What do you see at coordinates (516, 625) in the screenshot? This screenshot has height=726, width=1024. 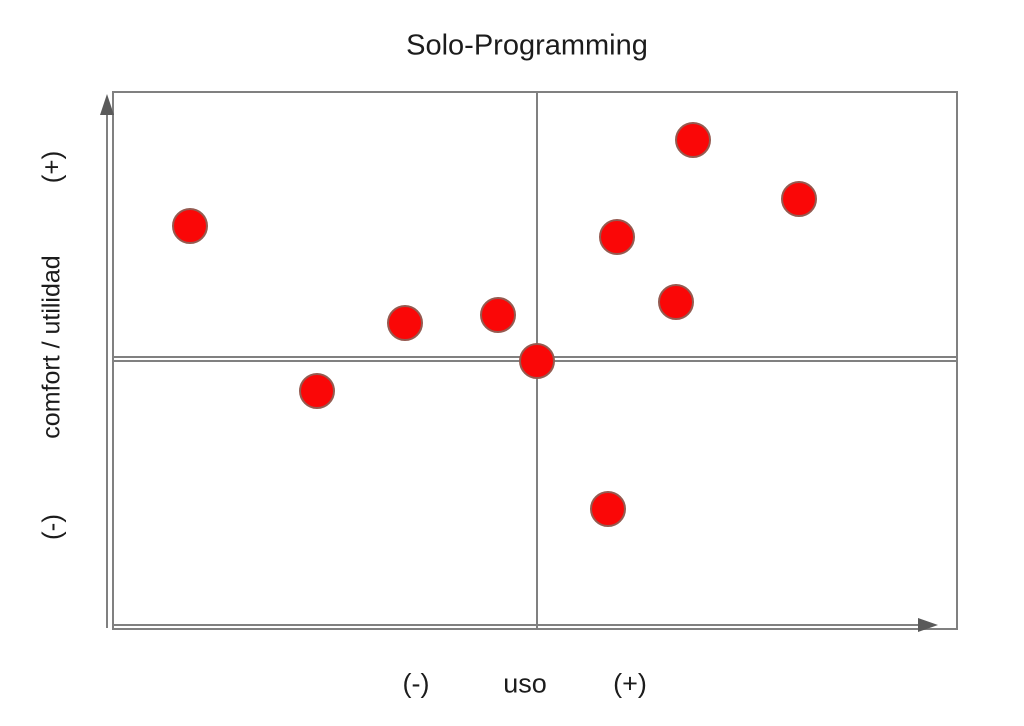 I see `x-axis-line` at bounding box center [516, 625].